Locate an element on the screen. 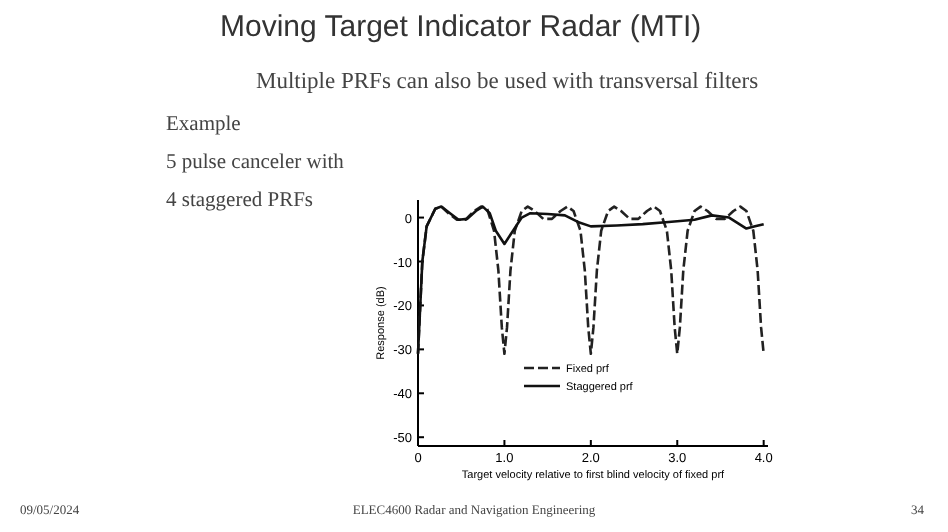 The image size is (948, 532). chart-title: Moving Target Indicator Radar (MTI) is located at coordinates (461, 27).